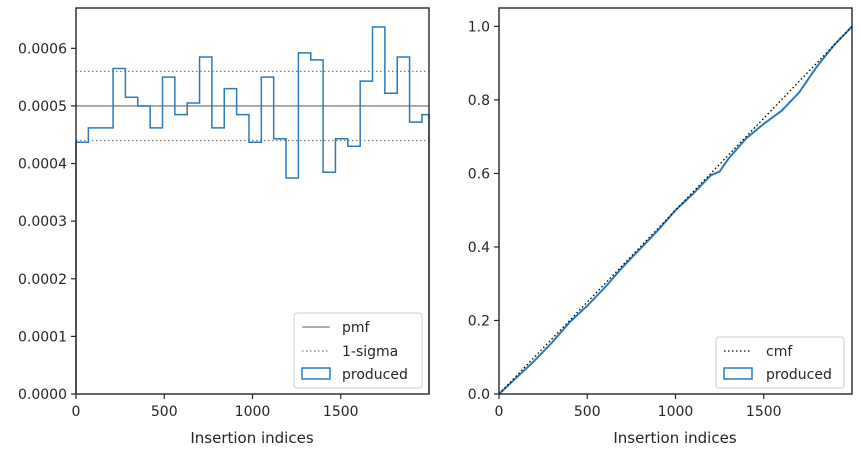 The height and width of the screenshot is (453, 861). I want to click on pmf-y-tick-label: 0.0000, so click(42, 395).